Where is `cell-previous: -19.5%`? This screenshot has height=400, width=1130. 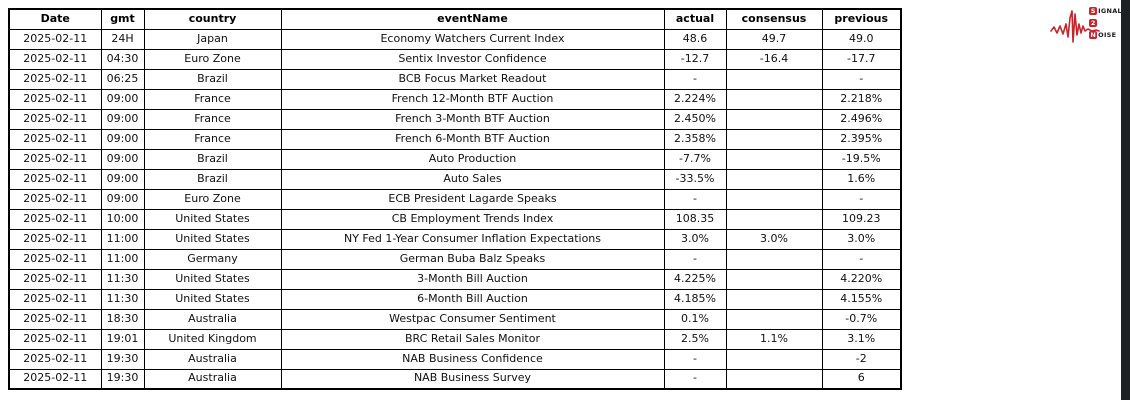
cell-previous: -19.5% is located at coordinates (861, 159).